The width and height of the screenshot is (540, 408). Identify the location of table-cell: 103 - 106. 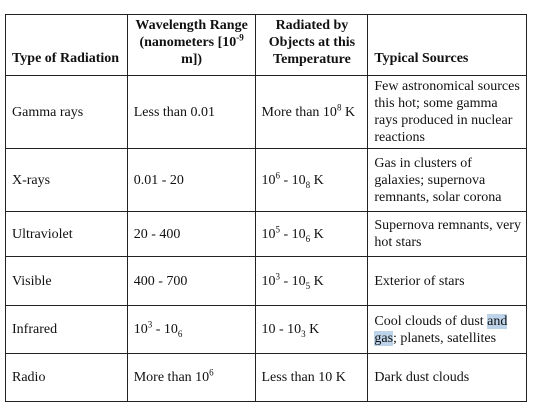
(191, 329).